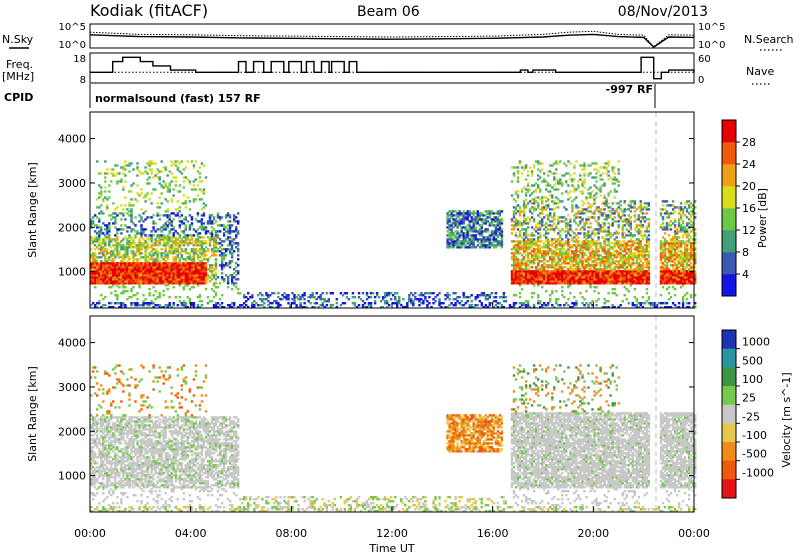 The image size is (800, 558). What do you see at coordinates (392, 40) in the screenshot?
I see `nsky-series-line` at bounding box center [392, 40].